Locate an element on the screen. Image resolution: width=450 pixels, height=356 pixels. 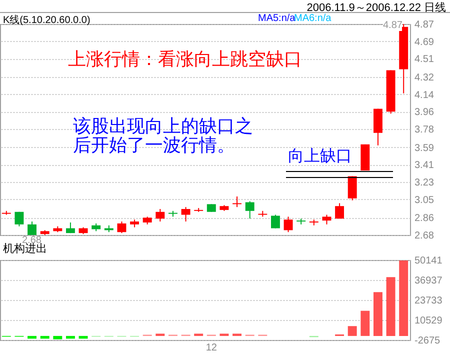
y-tick-label: 3.96 is located at coordinates (424, 112).